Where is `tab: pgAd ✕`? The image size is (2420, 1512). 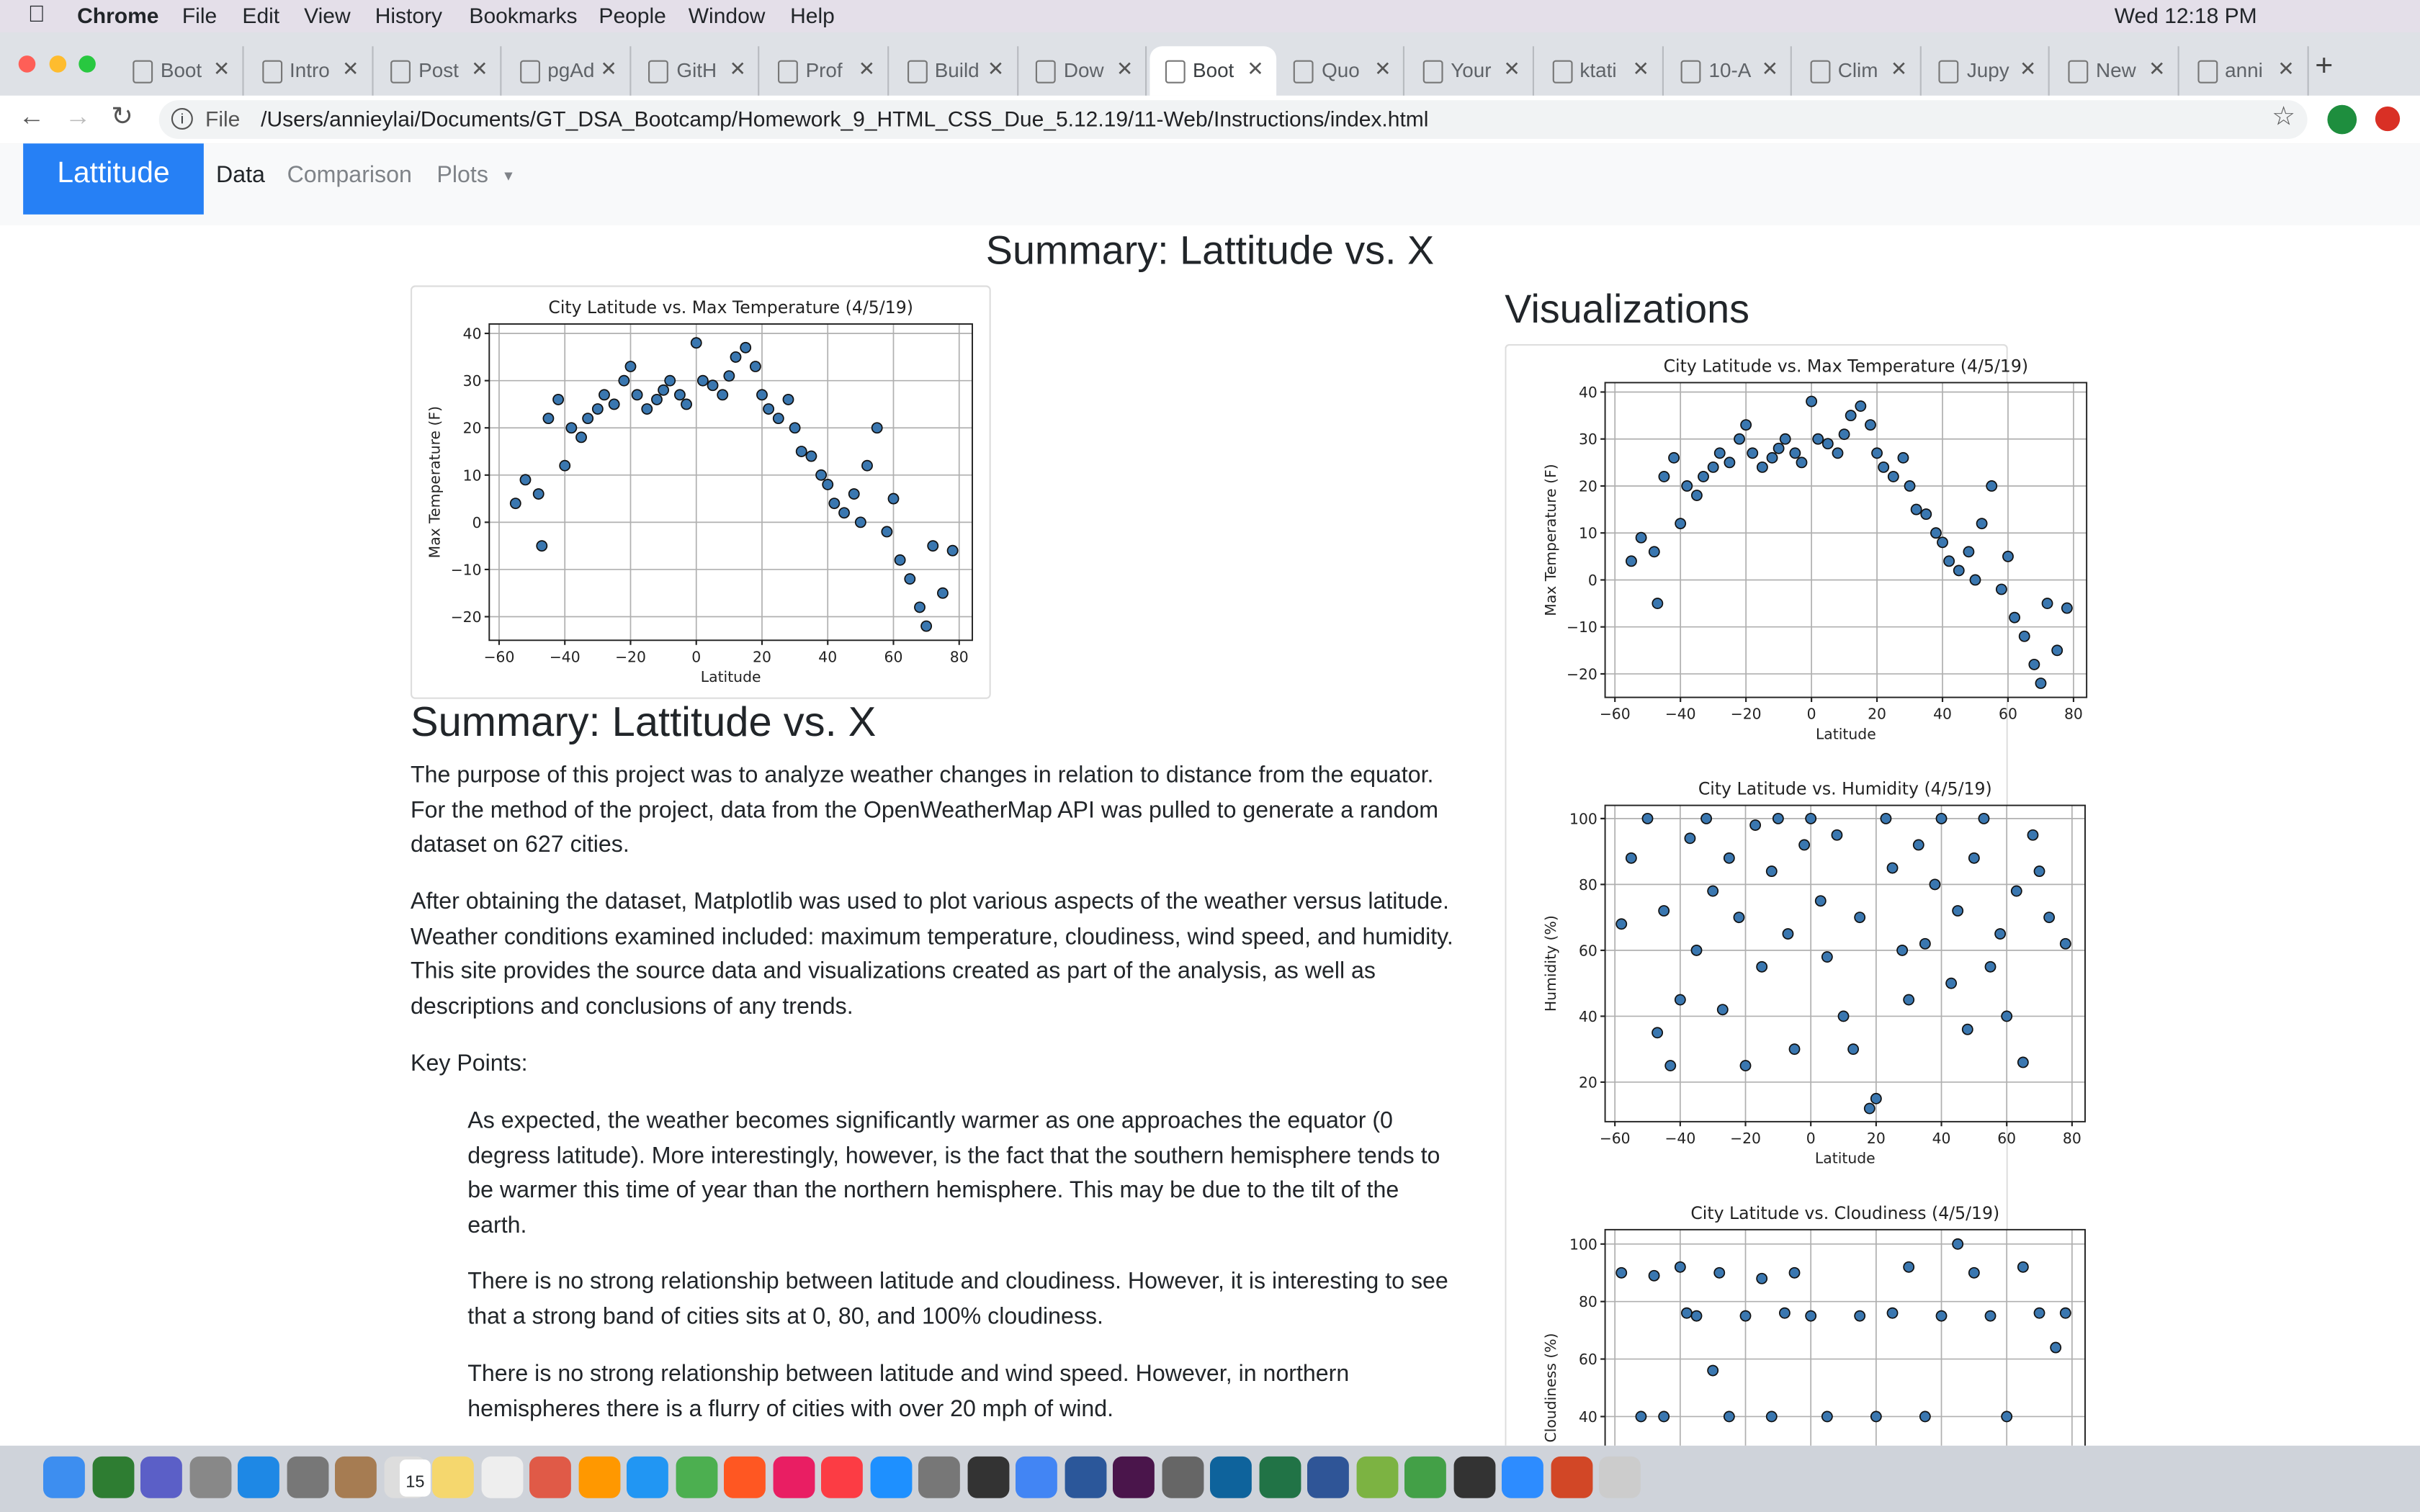 tab: pgAd ✕ is located at coordinates (567, 71).